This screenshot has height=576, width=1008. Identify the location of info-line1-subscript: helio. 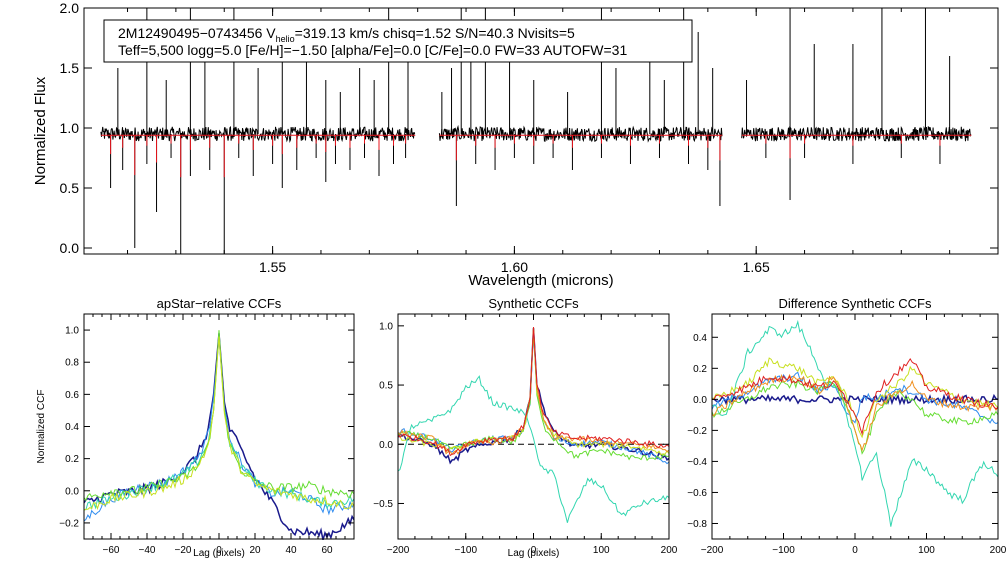
(285, 39).